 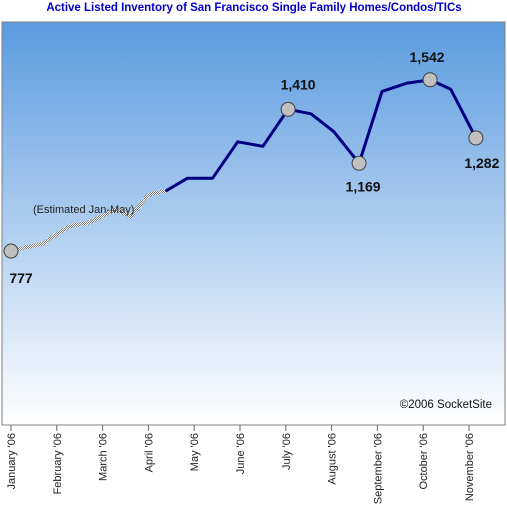 What do you see at coordinates (424, 461) in the screenshot?
I see `x-tick-label: October '06` at bounding box center [424, 461].